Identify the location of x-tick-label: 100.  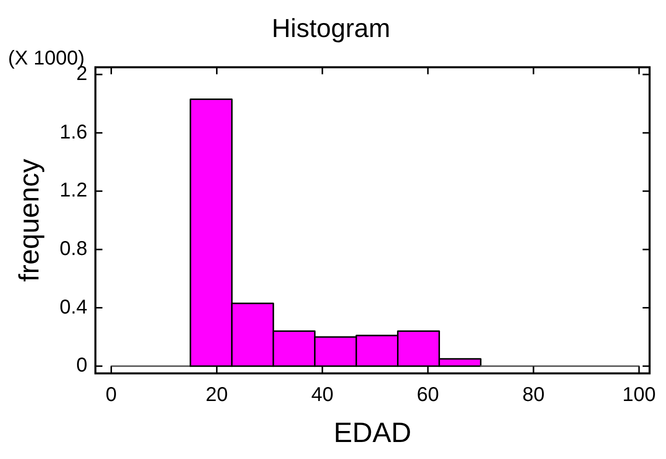
(639, 395).